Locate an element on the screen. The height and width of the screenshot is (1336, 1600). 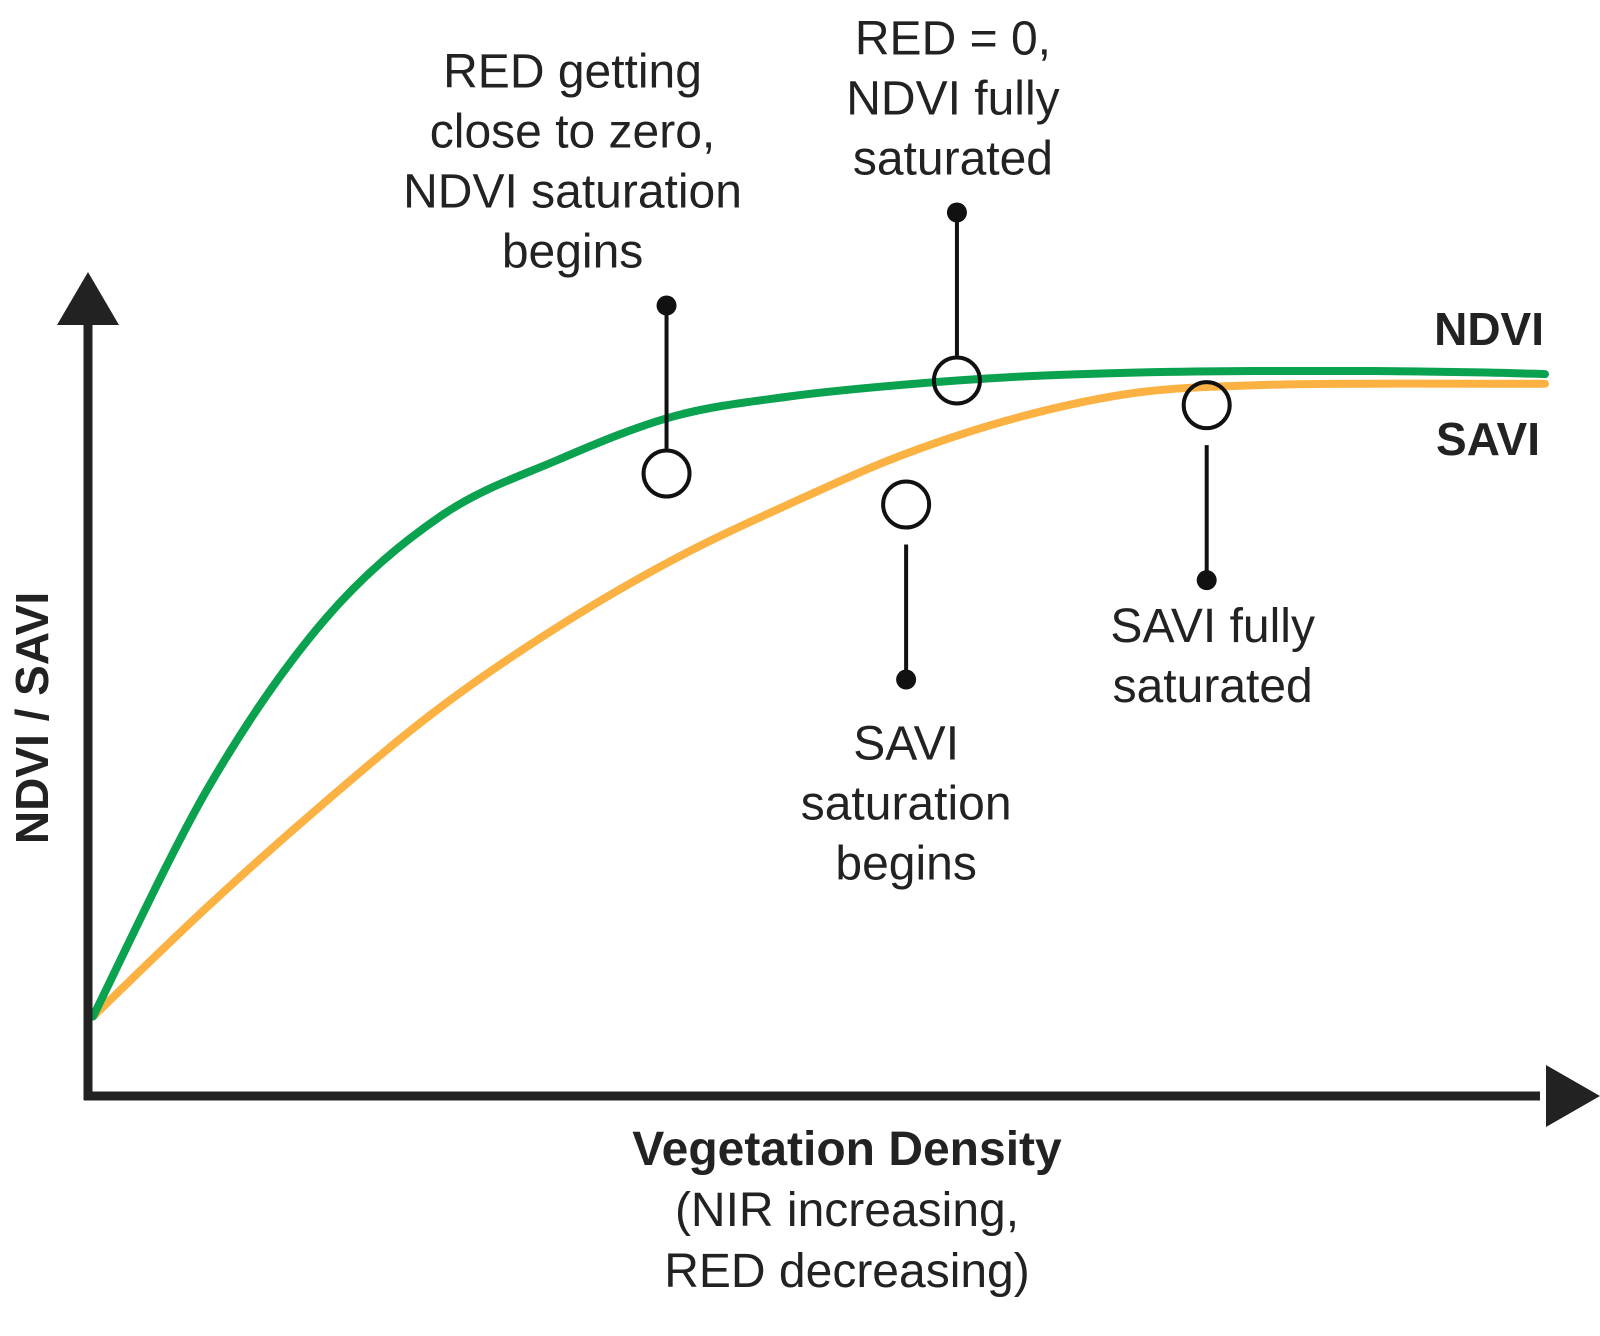
x-axis-sublabel-line-1: (NIR increasing, is located at coordinates (847, 1210).